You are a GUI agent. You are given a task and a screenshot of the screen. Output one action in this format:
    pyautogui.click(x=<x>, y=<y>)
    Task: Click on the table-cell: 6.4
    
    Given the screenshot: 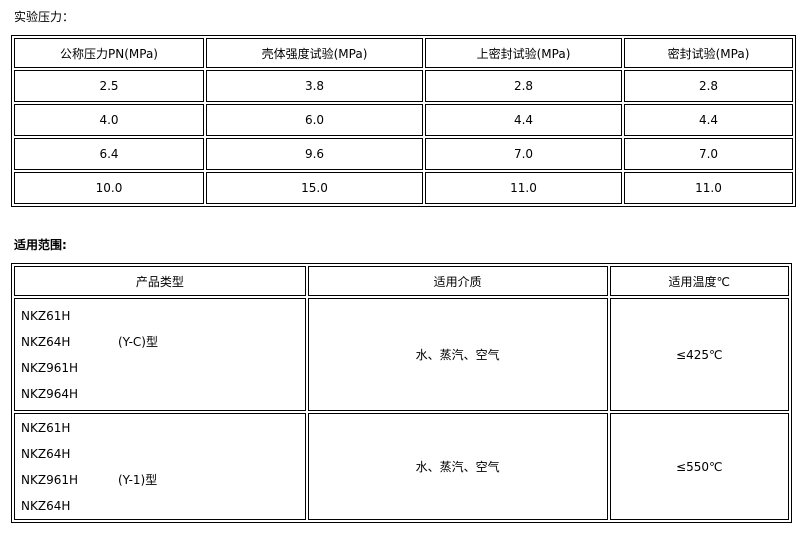 What is the action you would take?
    pyautogui.click(x=109, y=154)
    